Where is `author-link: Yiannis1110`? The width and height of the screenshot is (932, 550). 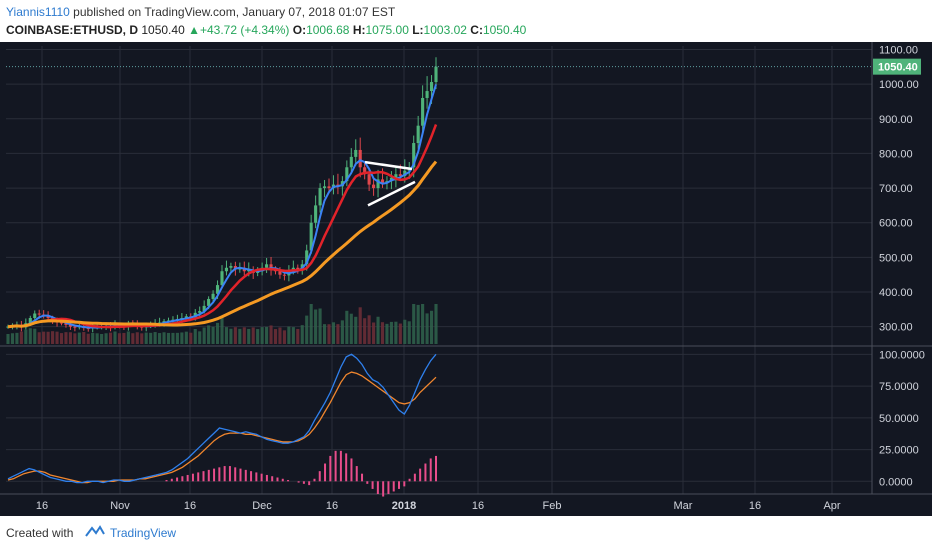 author-link: Yiannis1110 is located at coordinates (38, 12).